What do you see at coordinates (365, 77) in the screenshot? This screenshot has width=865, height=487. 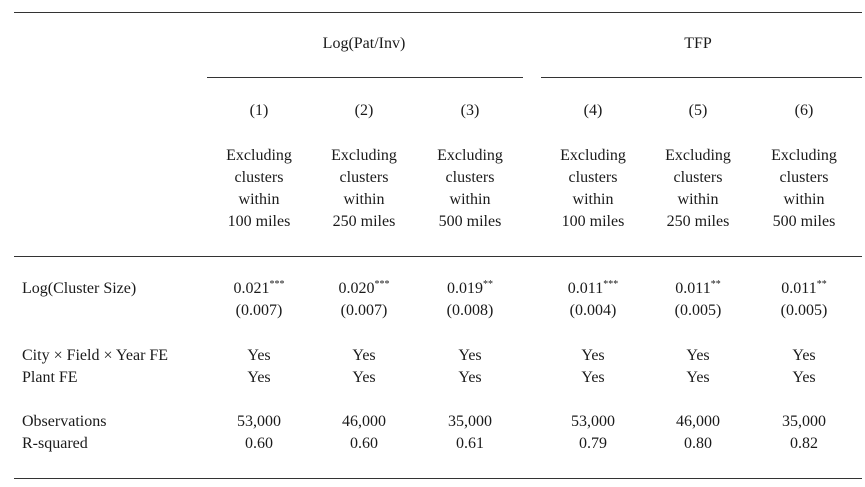 I see `group-rule-left` at bounding box center [365, 77].